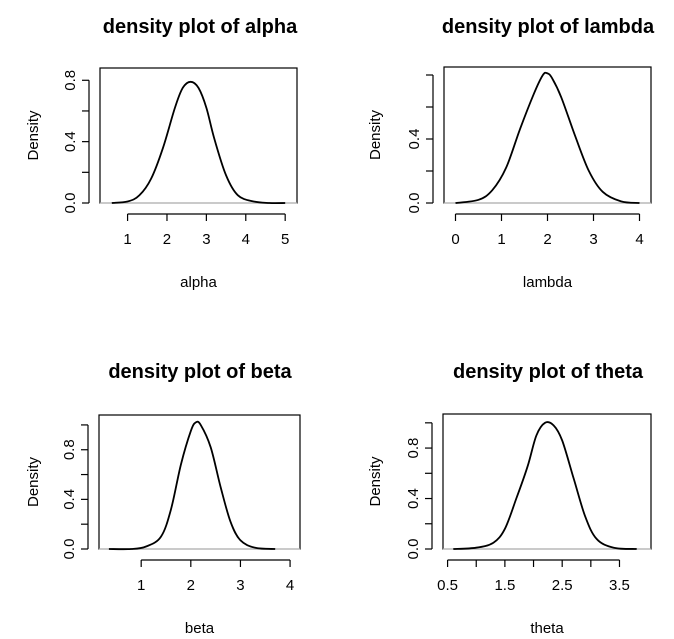 The image size is (674, 639). Describe the element at coordinates (619, 585) in the screenshot. I see `x-tick-label-3-5: 3.5` at that location.